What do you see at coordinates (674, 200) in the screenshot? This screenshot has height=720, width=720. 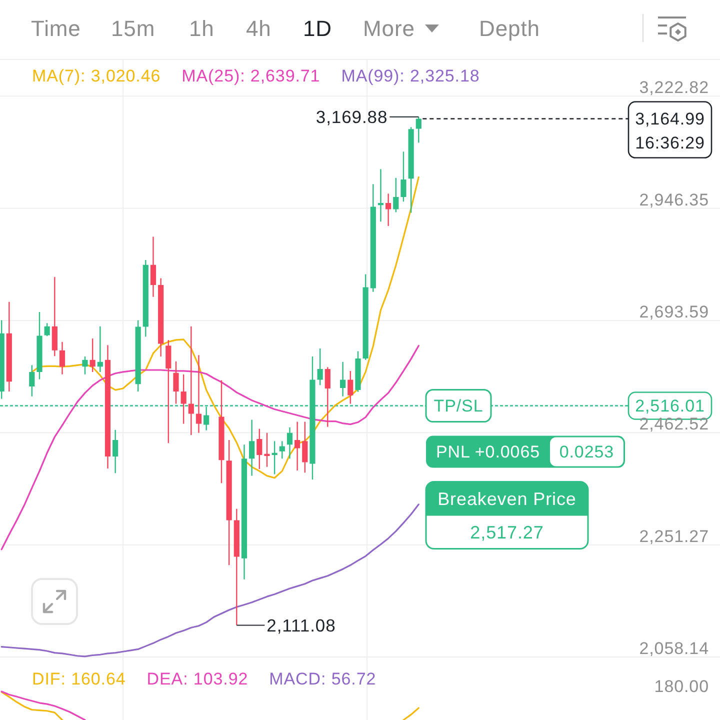 I see `y-tick-label: 2,946.35` at bounding box center [674, 200].